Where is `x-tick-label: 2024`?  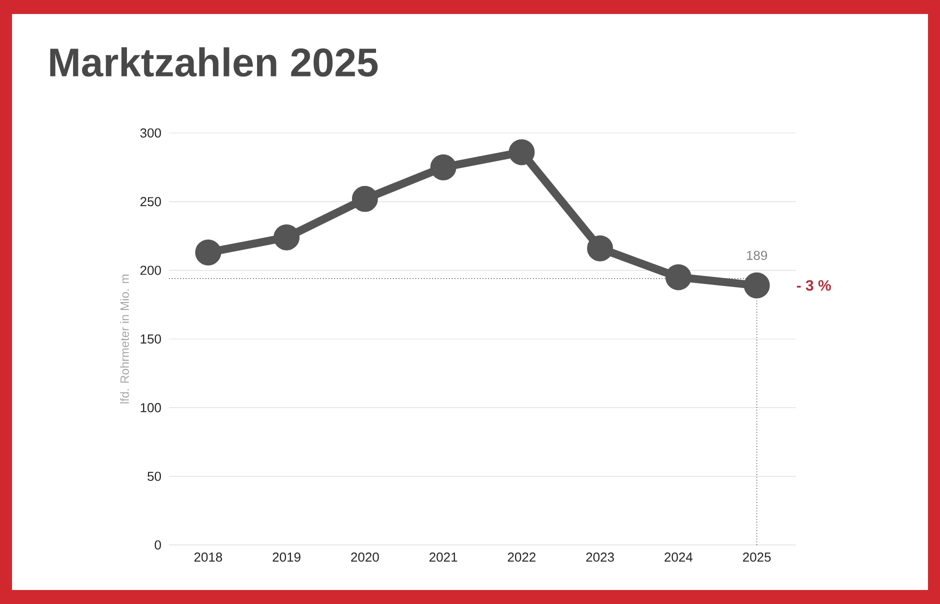 x-tick-label: 2024 is located at coordinates (678, 557).